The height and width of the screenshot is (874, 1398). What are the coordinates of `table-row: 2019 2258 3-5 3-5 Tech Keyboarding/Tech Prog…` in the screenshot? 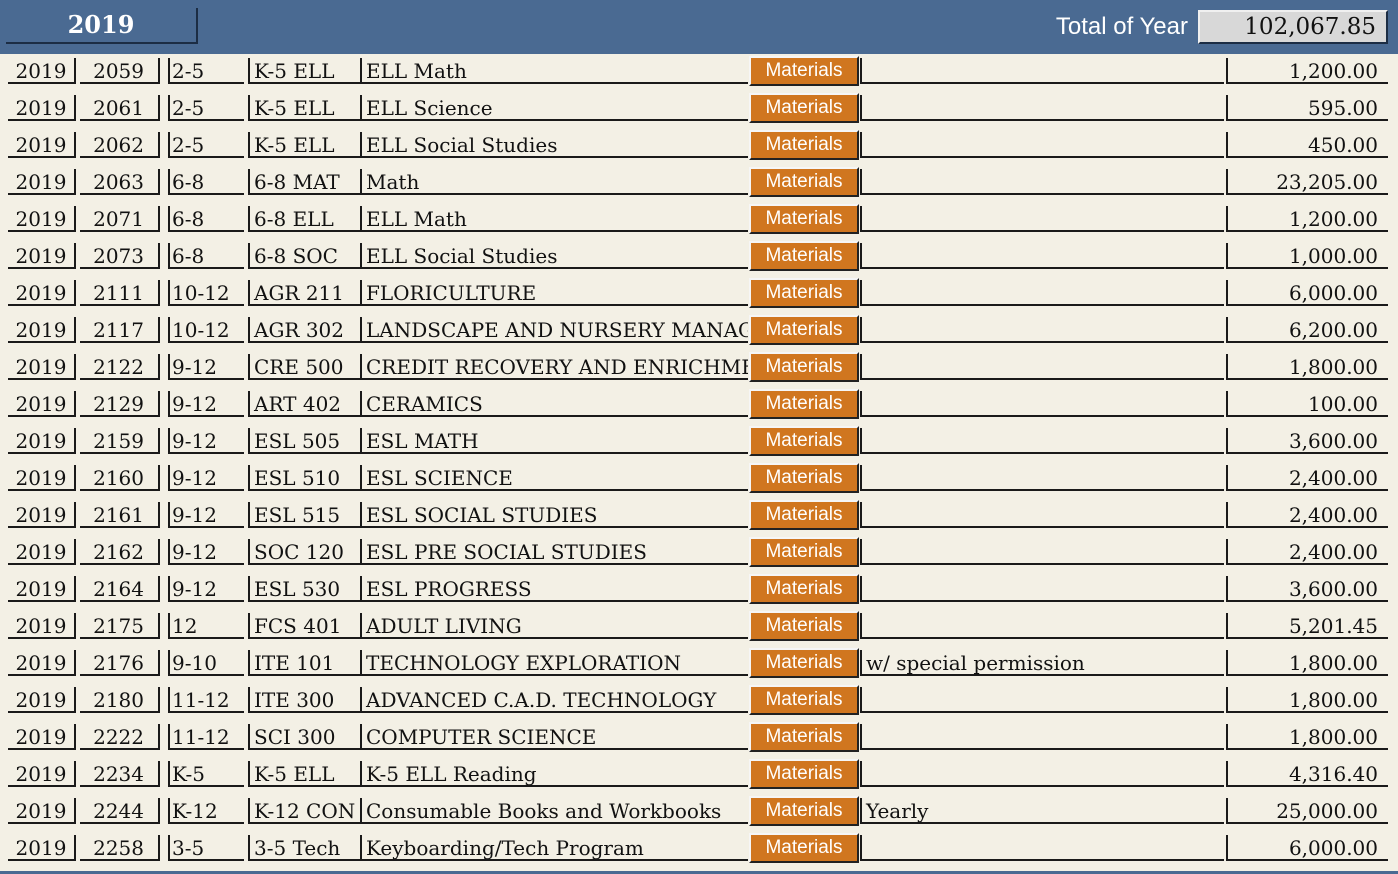 It's located at (699, 849).